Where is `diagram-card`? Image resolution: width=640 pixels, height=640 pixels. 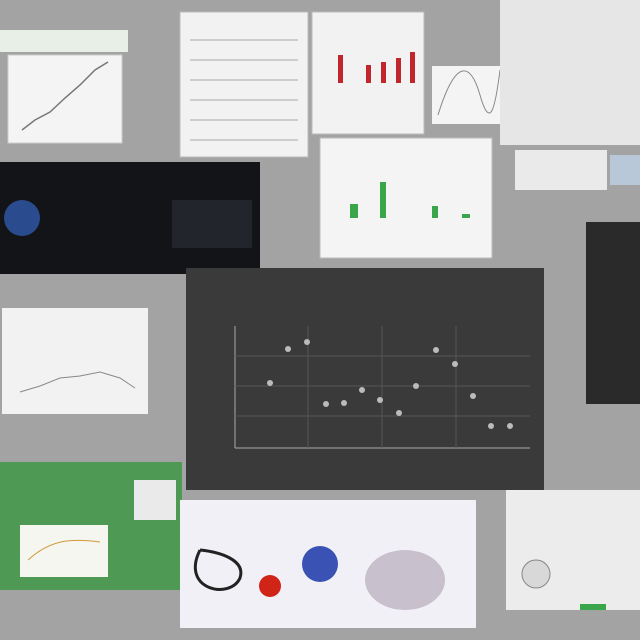 diagram-card is located at coordinates (573, 550).